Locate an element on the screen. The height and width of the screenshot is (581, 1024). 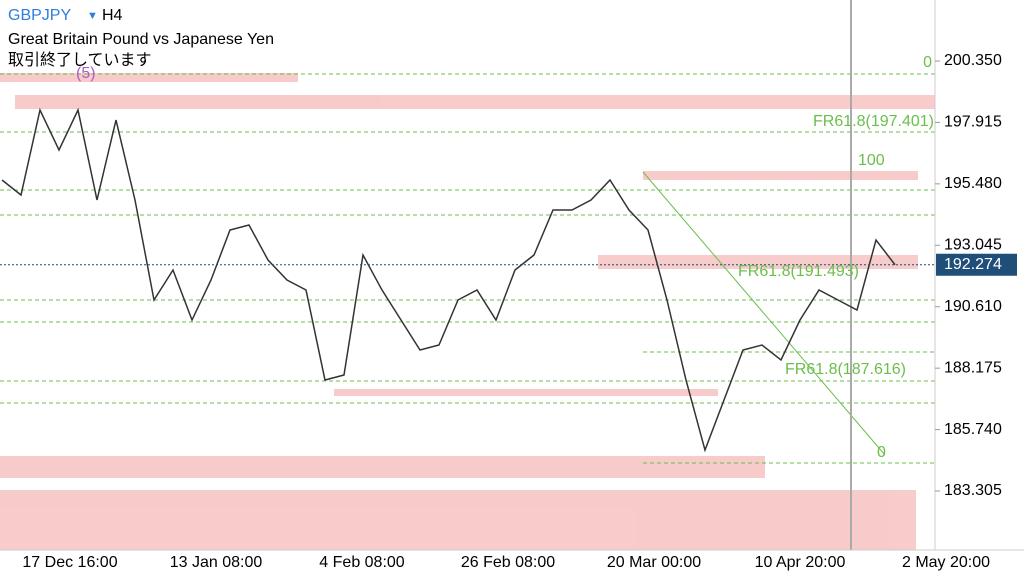
x-tick-label: 2 May 20:00 is located at coordinates (946, 562).